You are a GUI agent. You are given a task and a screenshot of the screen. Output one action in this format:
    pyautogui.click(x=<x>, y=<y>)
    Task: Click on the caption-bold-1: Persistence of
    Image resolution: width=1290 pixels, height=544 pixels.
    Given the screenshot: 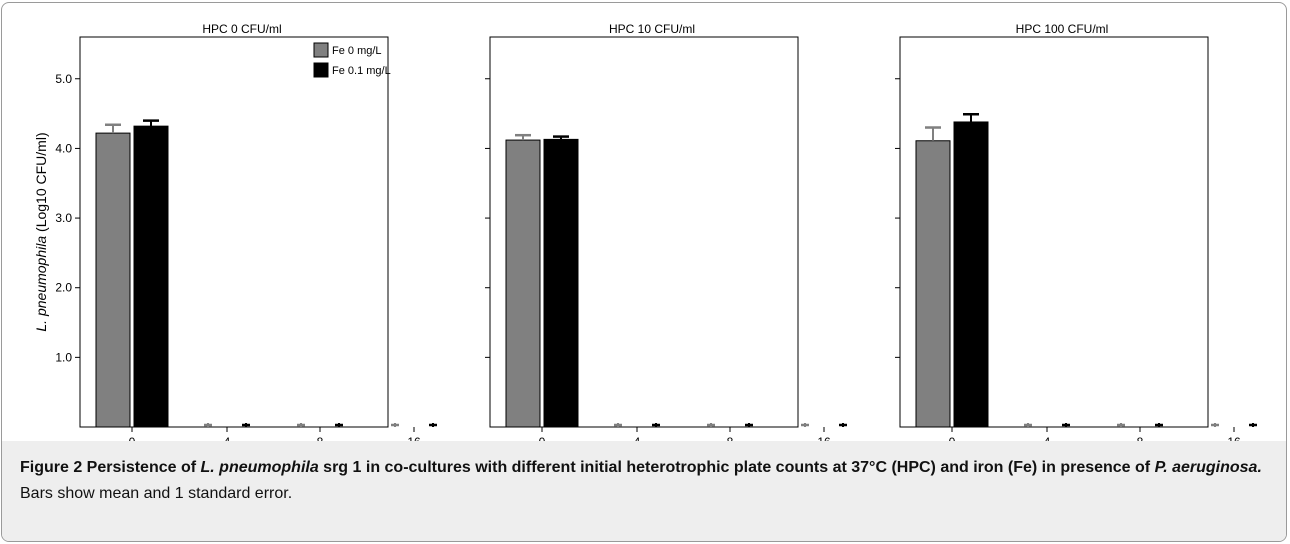 What is the action you would take?
    pyautogui.click(x=141, y=467)
    